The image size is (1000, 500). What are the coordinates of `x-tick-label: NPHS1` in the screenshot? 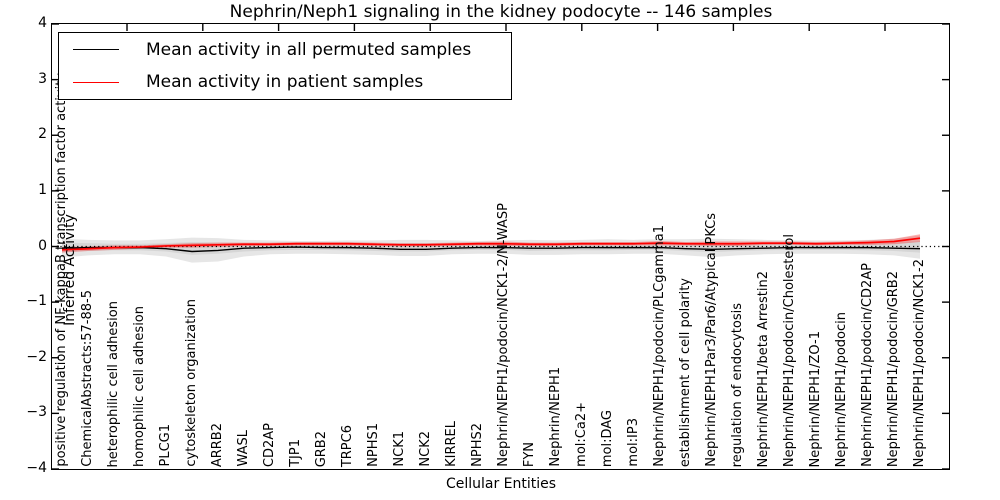 It's located at (373, 445).